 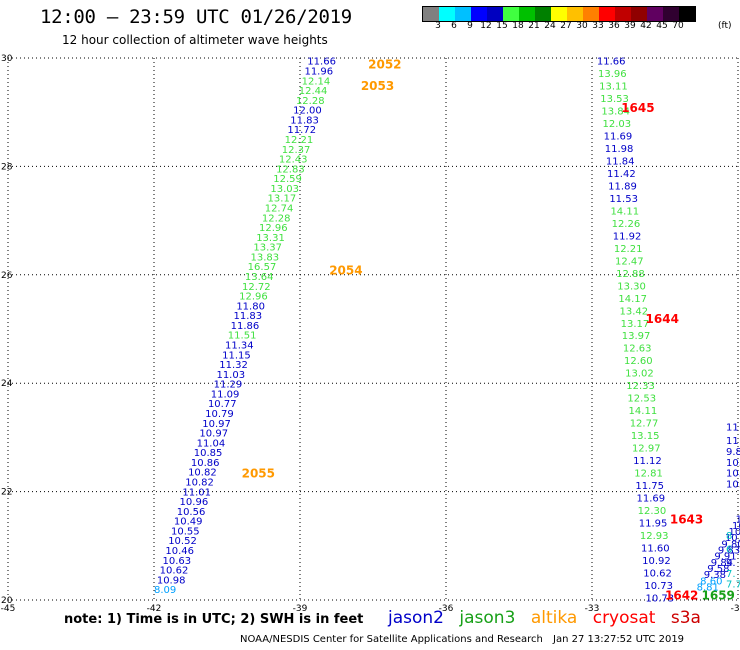 I want to click on lon-tick-label: -39, so click(x=300, y=609).